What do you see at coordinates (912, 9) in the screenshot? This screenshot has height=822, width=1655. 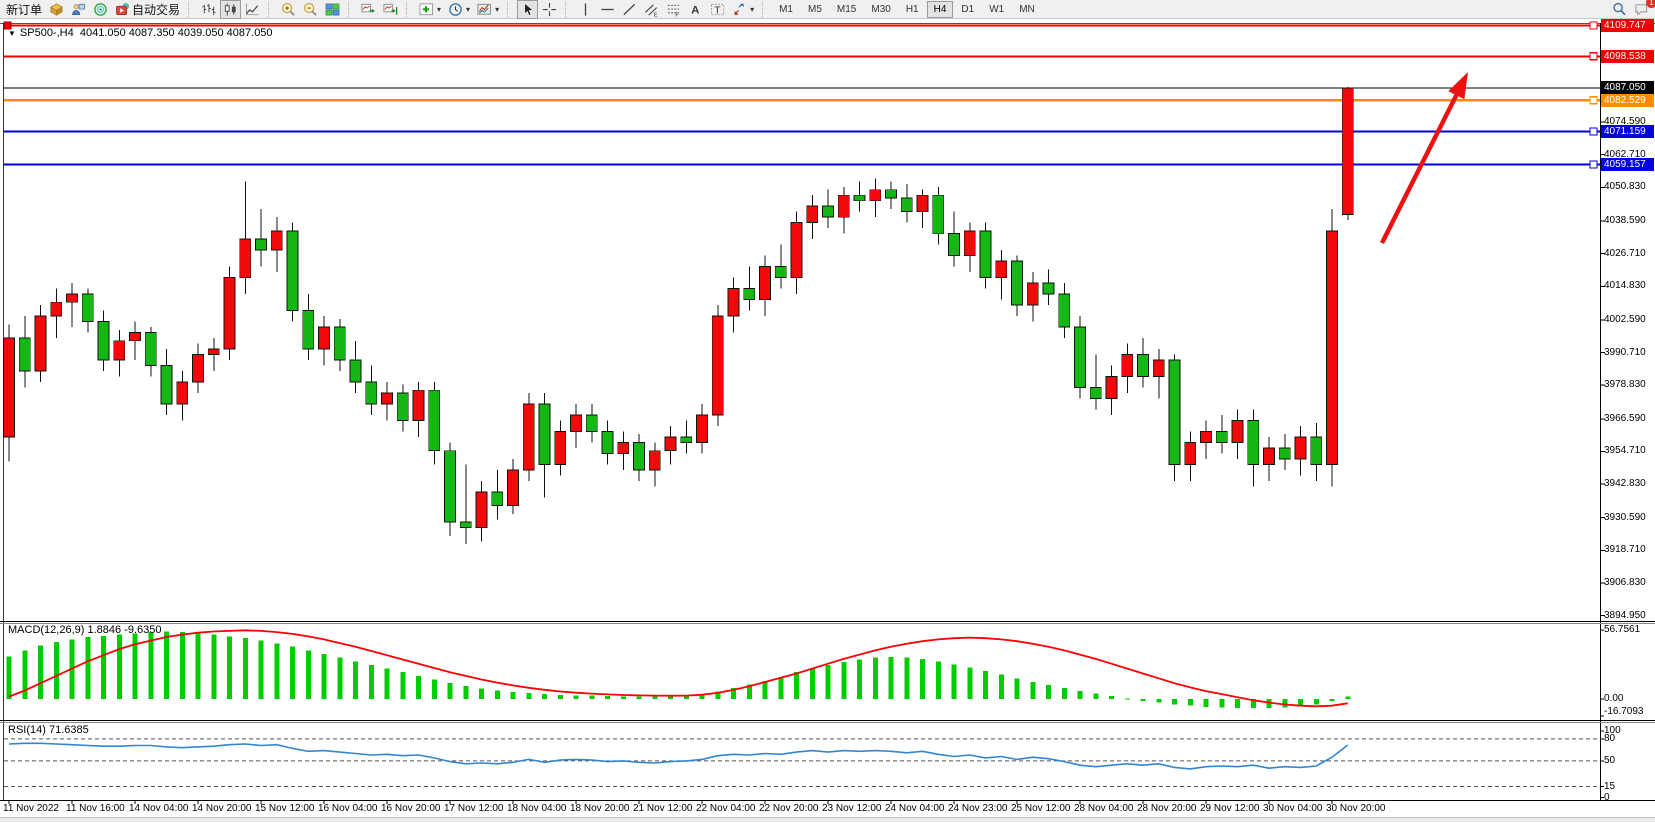 I see `tf-h1-button: H1` at bounding box center [912, 9].